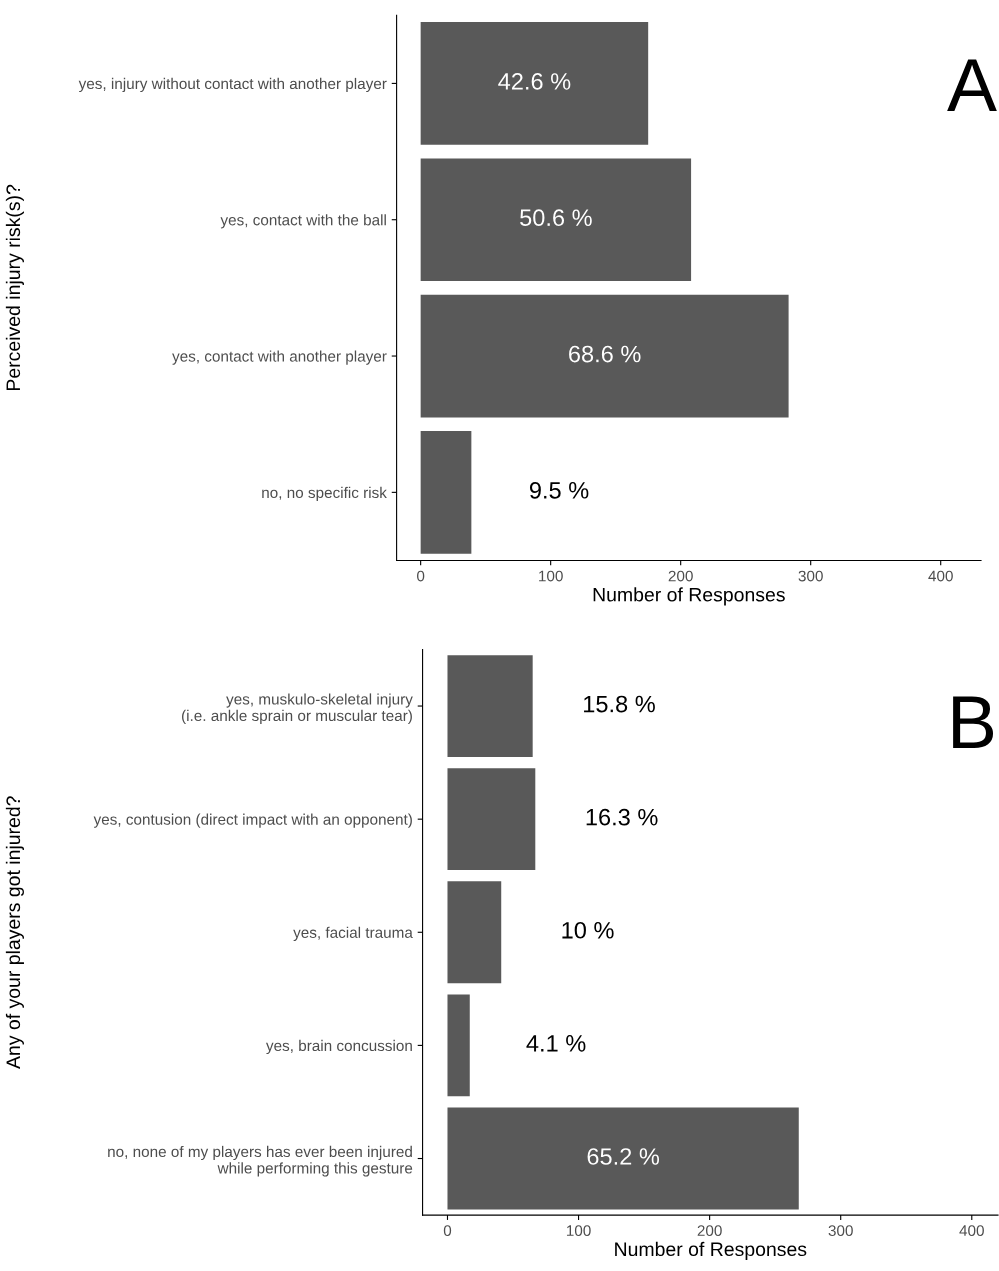  I want to click on y-tick-label: yes, contusion (direct impact with an opponent), so click(252, 820).